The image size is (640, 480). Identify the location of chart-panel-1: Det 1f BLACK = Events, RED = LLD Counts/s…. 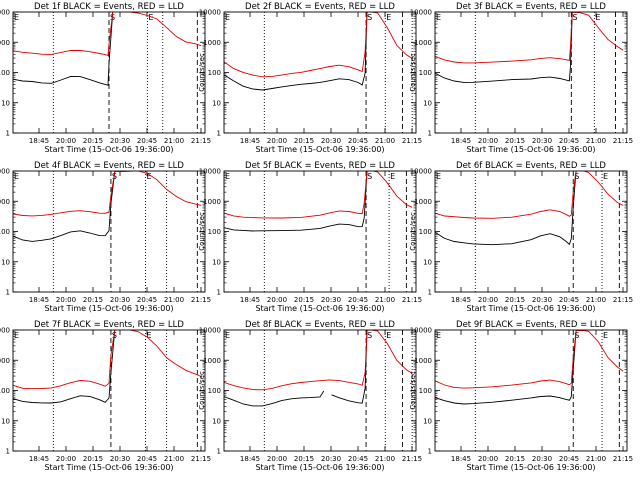
(105, 78).